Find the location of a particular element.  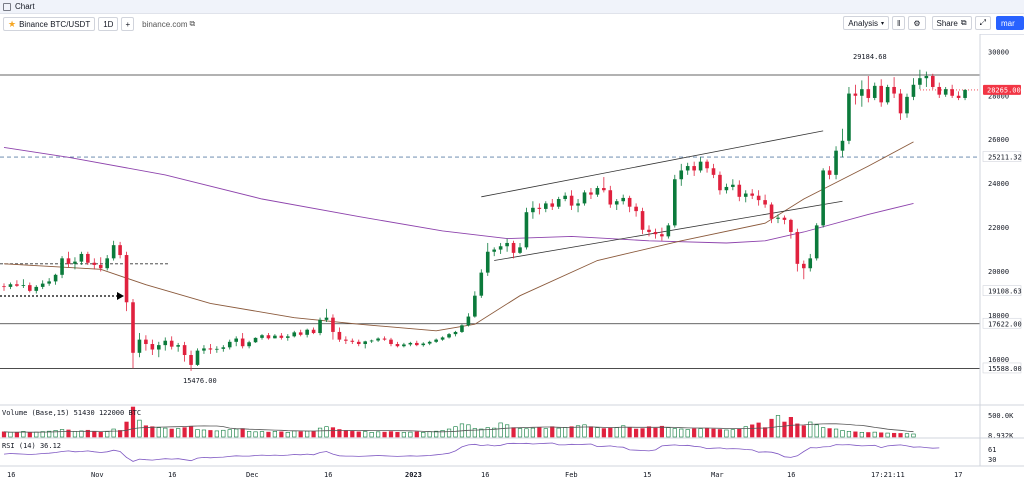

price-level-tag is located at coordinates (1002, 323).